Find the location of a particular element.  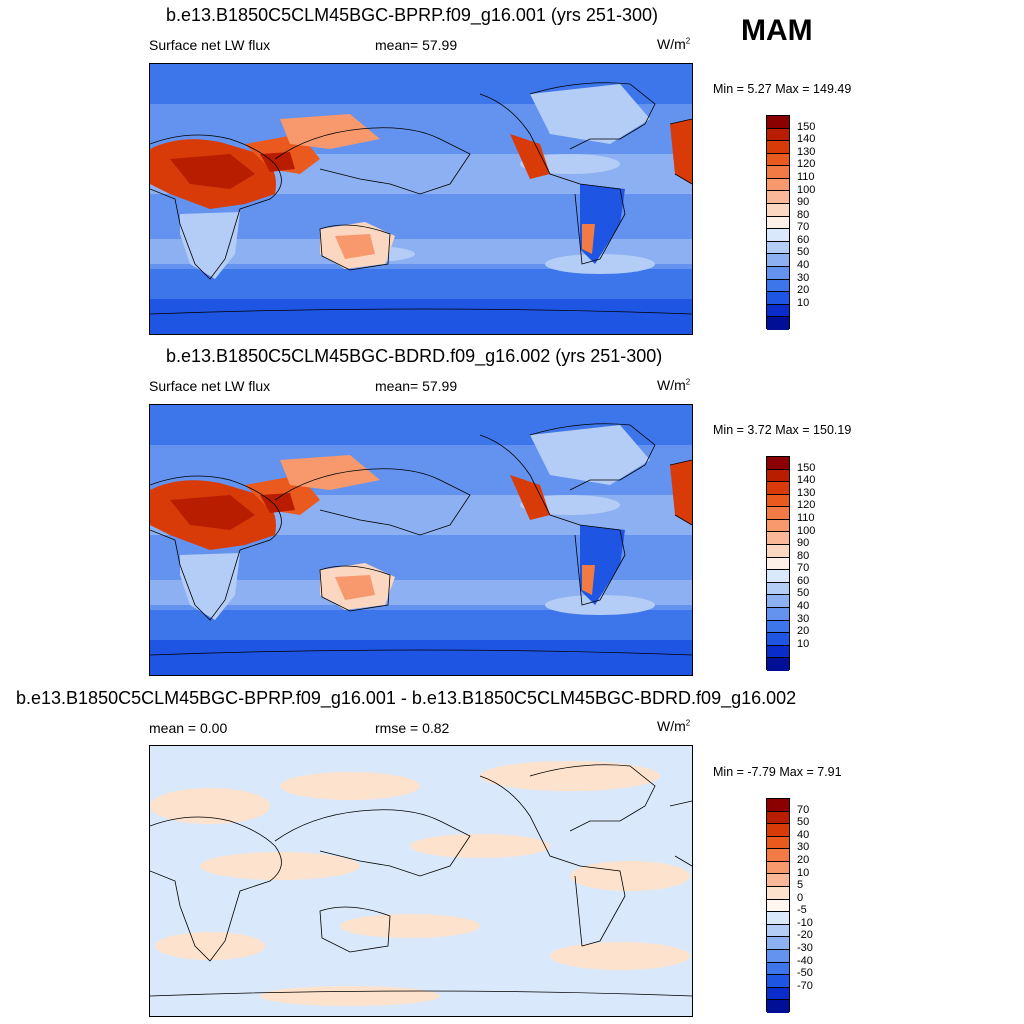

colorbar-tick-label: 60 is located at coordinates (803, 239).